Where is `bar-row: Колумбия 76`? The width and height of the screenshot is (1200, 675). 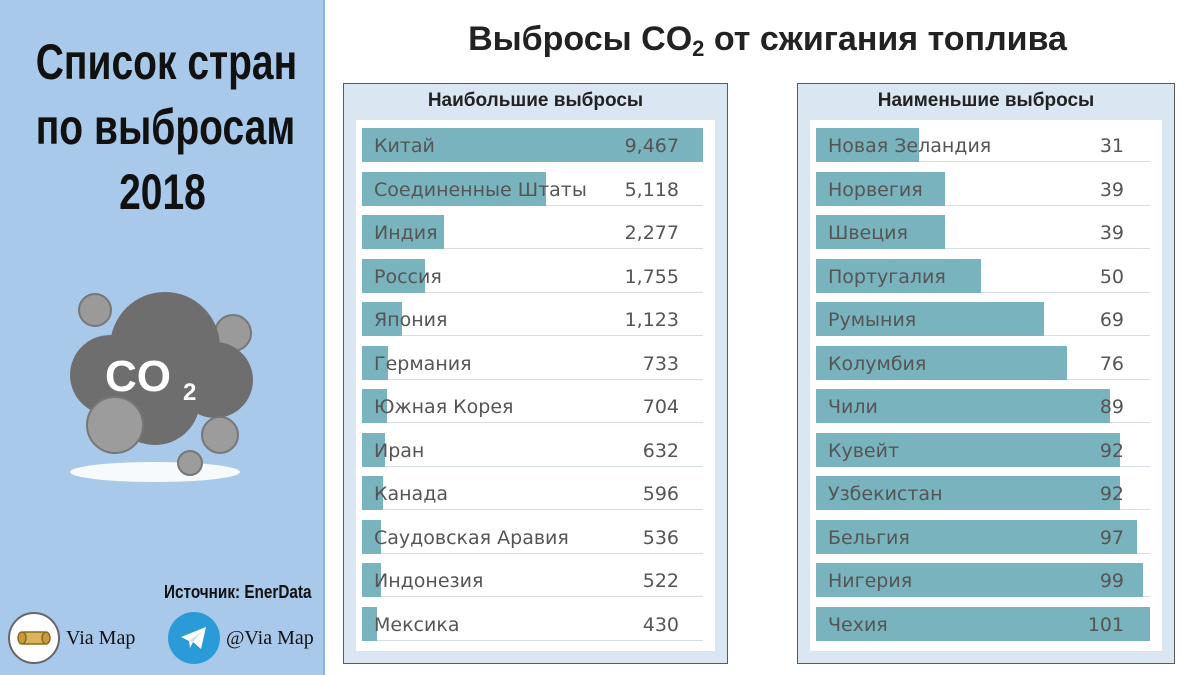 bar-row: Колумбия 76 is located at coordinates (983, 362).